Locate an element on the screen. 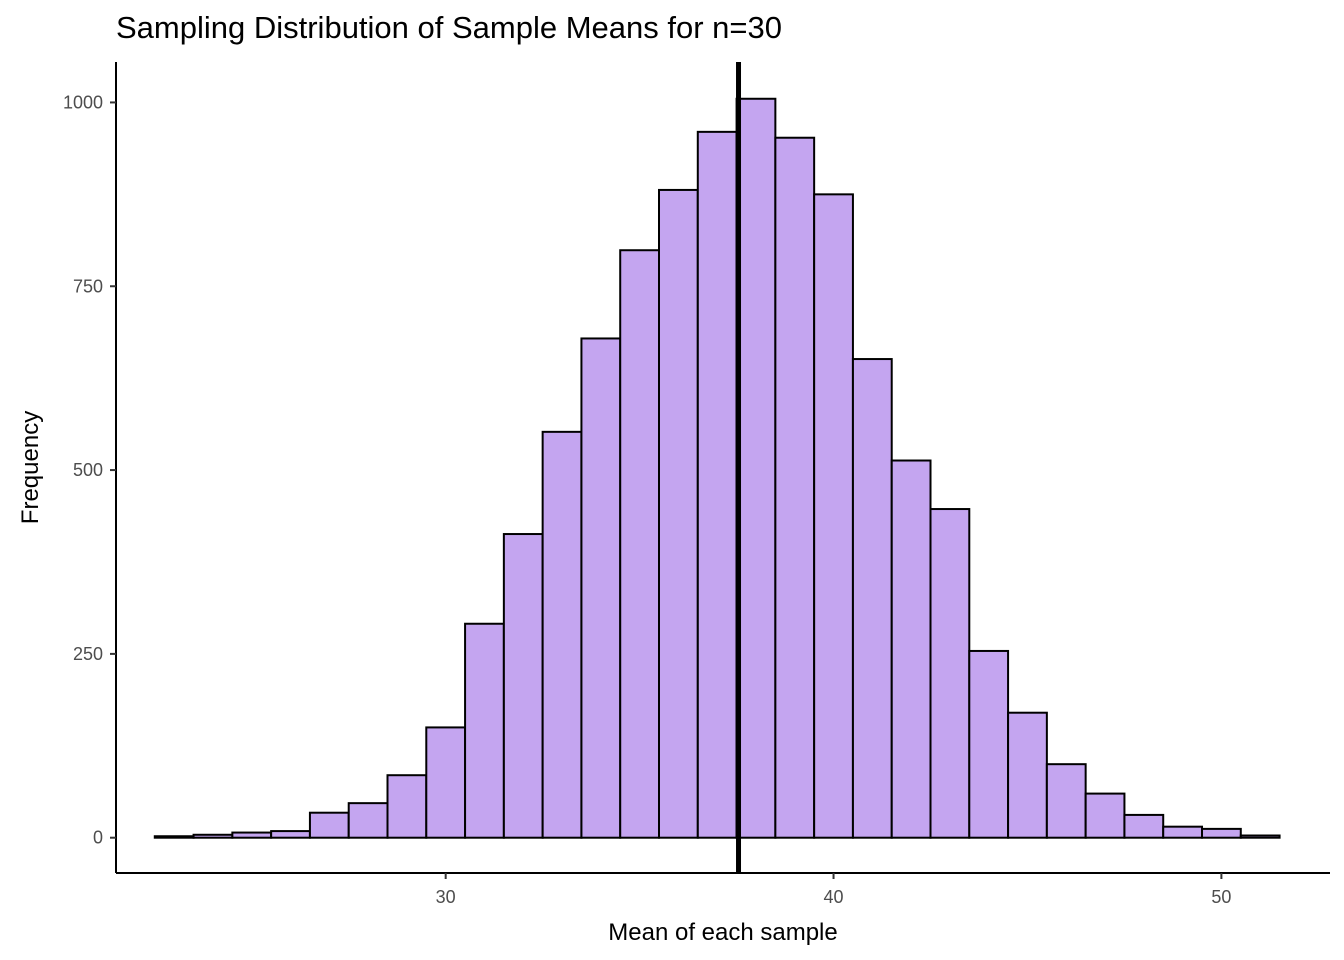 This screenshot has width=1344, height=960. x-tick-label: 30 is located at coordinates (446, 897).